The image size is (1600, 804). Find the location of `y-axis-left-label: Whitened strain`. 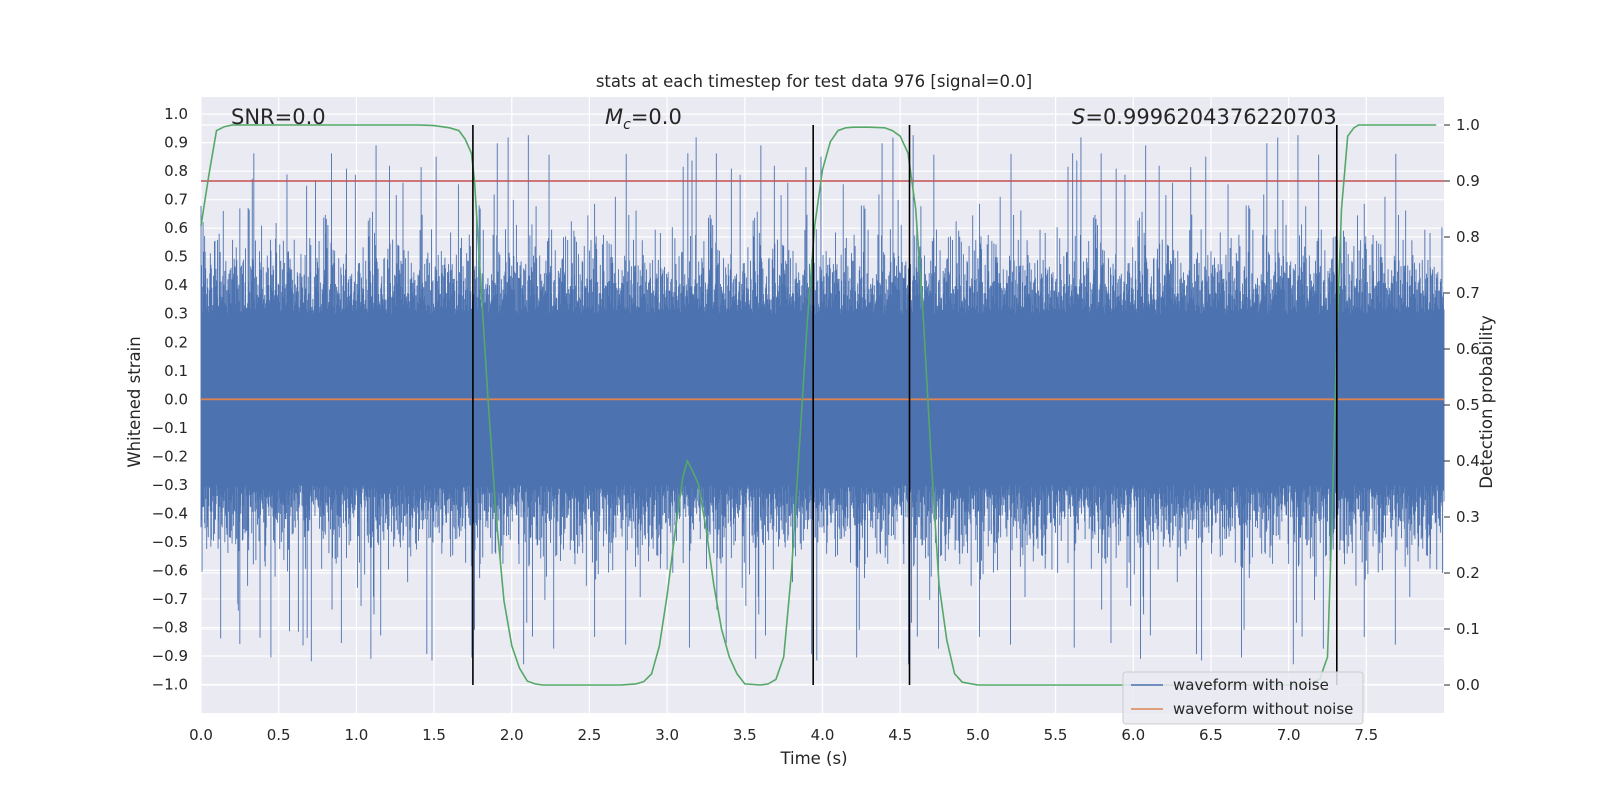

y-axis-left-label: Whitened strain is located at coordinates (134, 401).